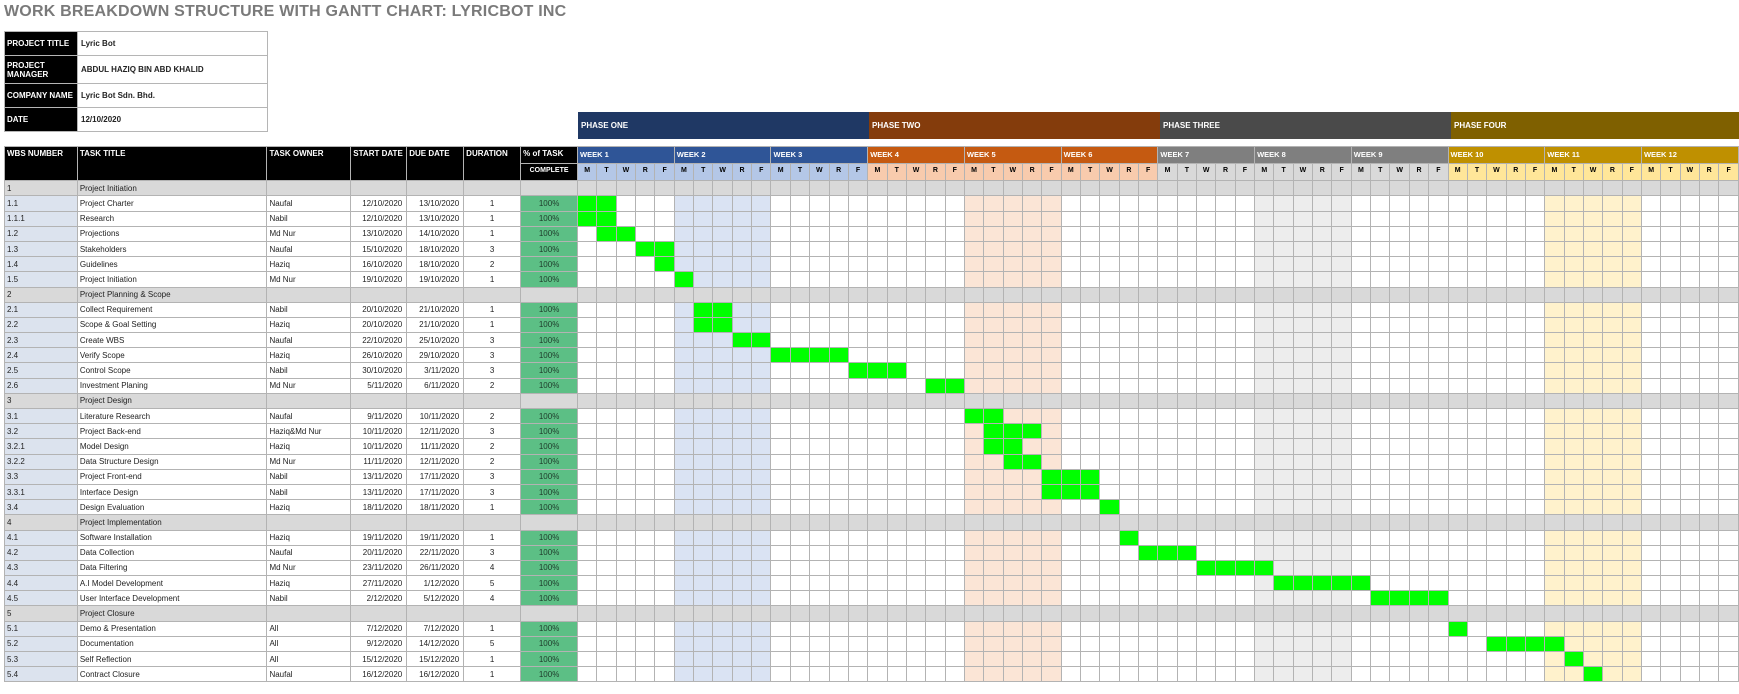 This screenshot has height=694, width=1739. Describe the element at coordinates (41, 537) in the screenshot. I see `wbs-number: 4.1` at that location.